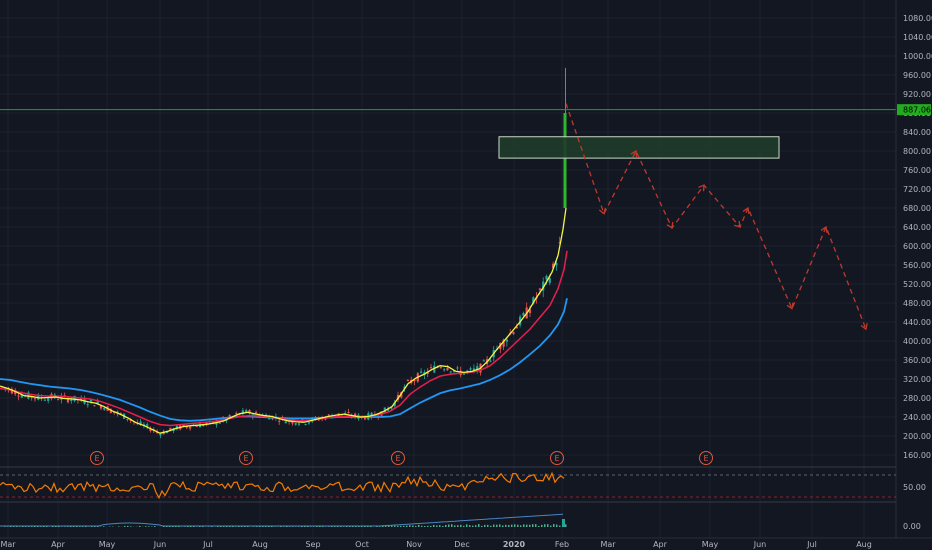 Image resolution: width=932 pixels, height=550 pixels. Describe the element at coordinates (562, 544) in the screenshot. I see `x-tick-label: Feb` at that location.